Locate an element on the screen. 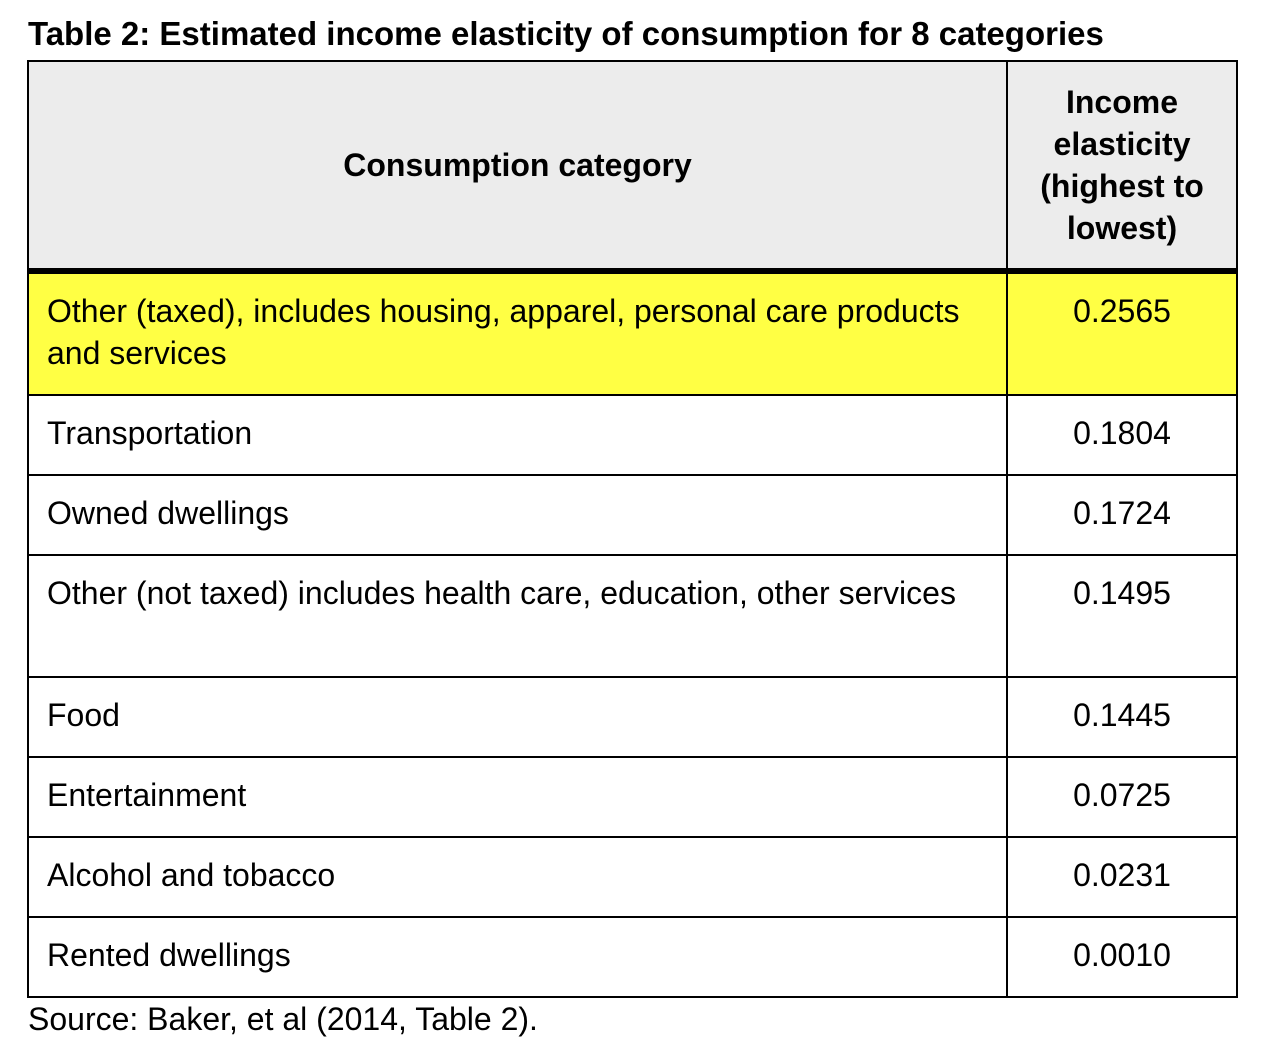 The image size is (1262, 1054). table-row: Entertainment 0.0725 is located at coordinates (632, 797).